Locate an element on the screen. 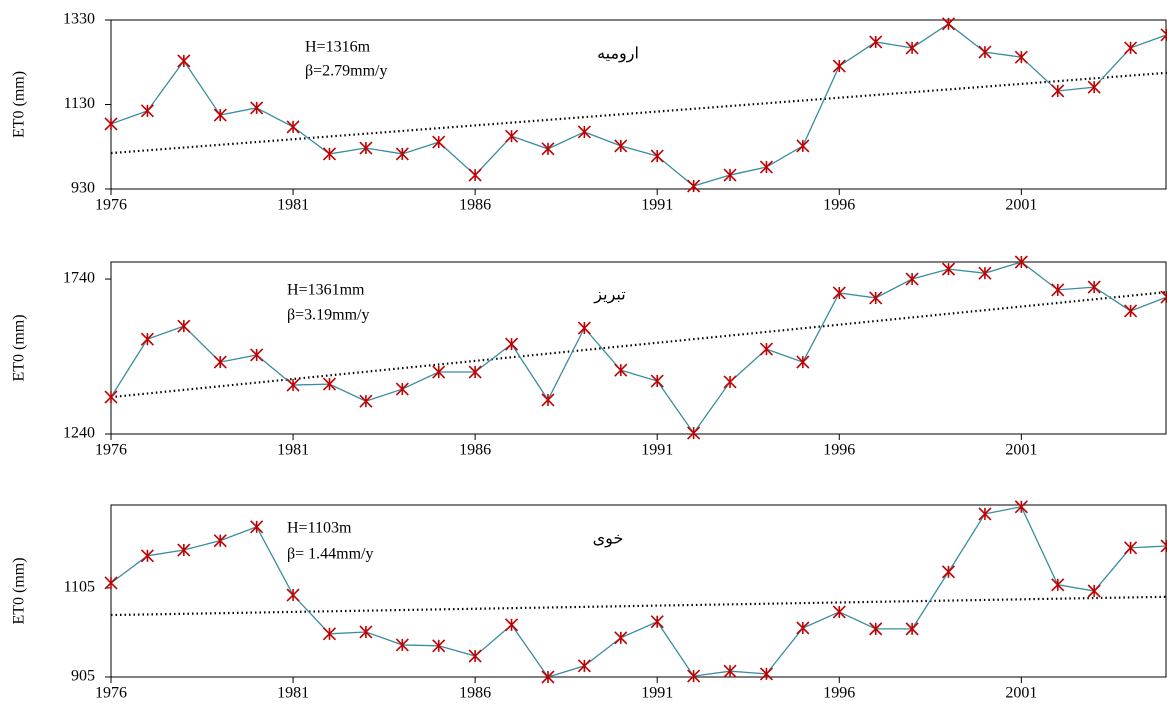 The height and width of the screenshot is (712, 1167). annotation: β= 1.44mm/y is located at coordinates (330, 554).